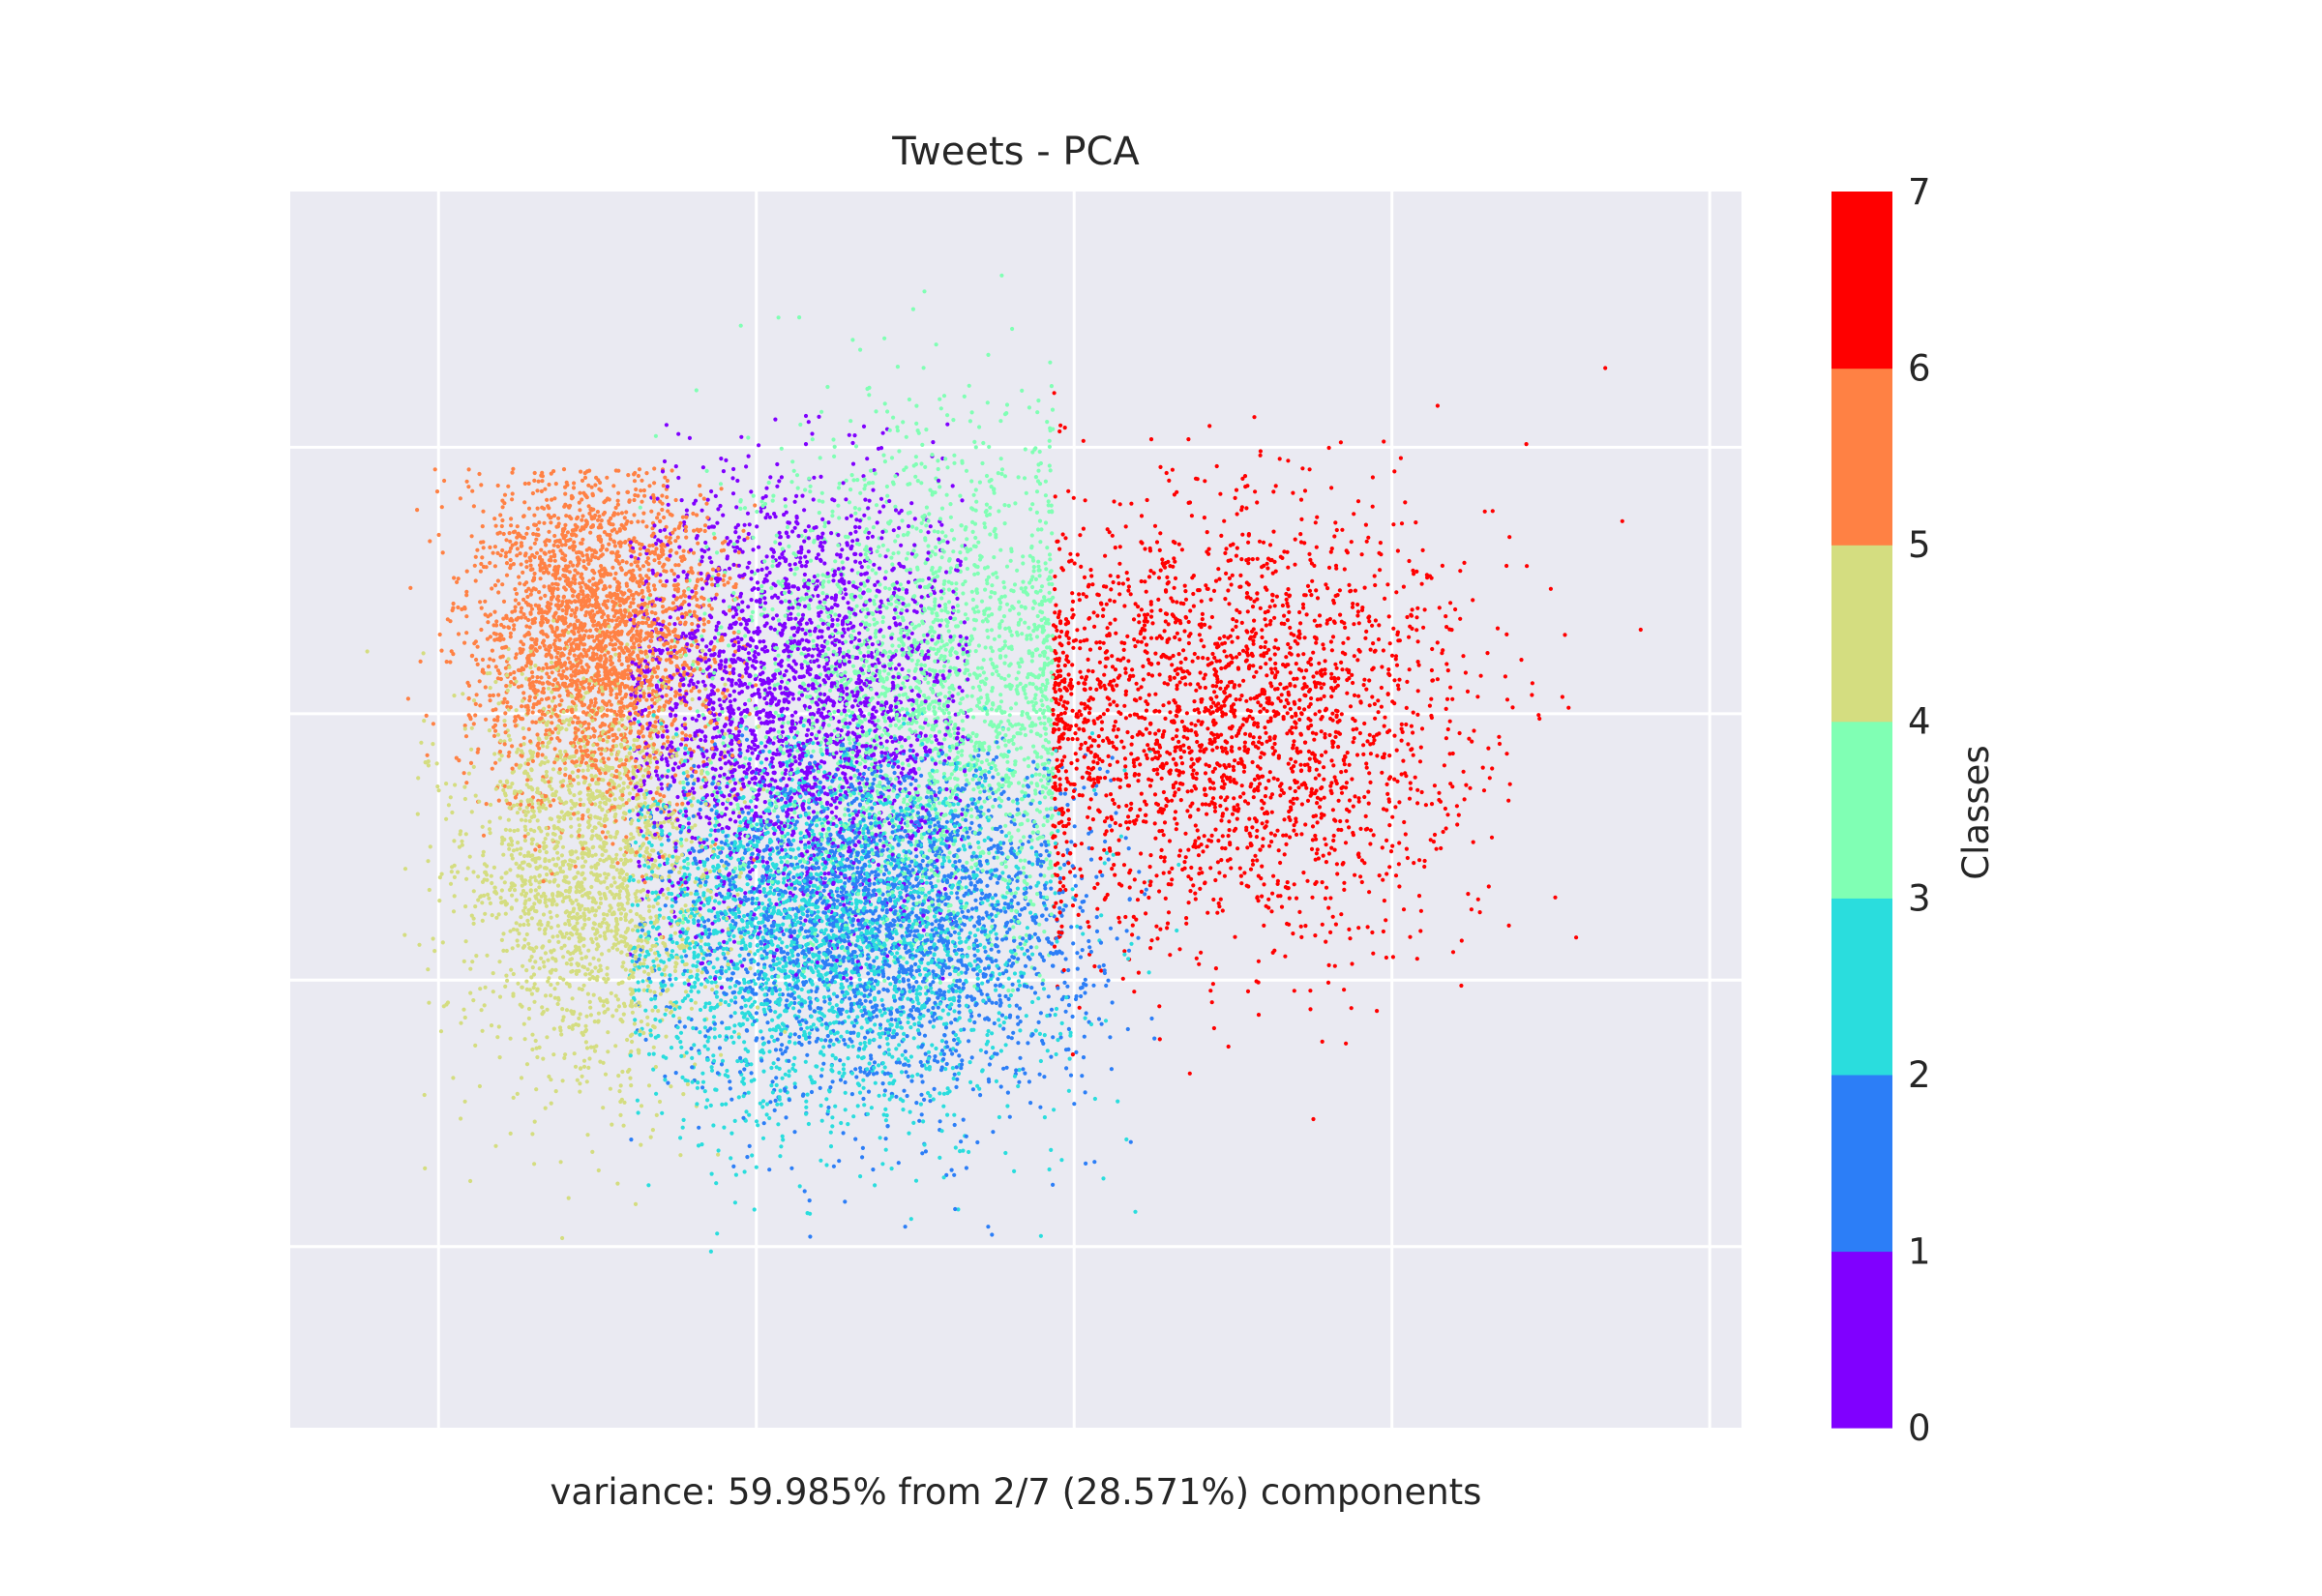  I want to click on chart-title: Tweets - PCA, so click(1015, 152).